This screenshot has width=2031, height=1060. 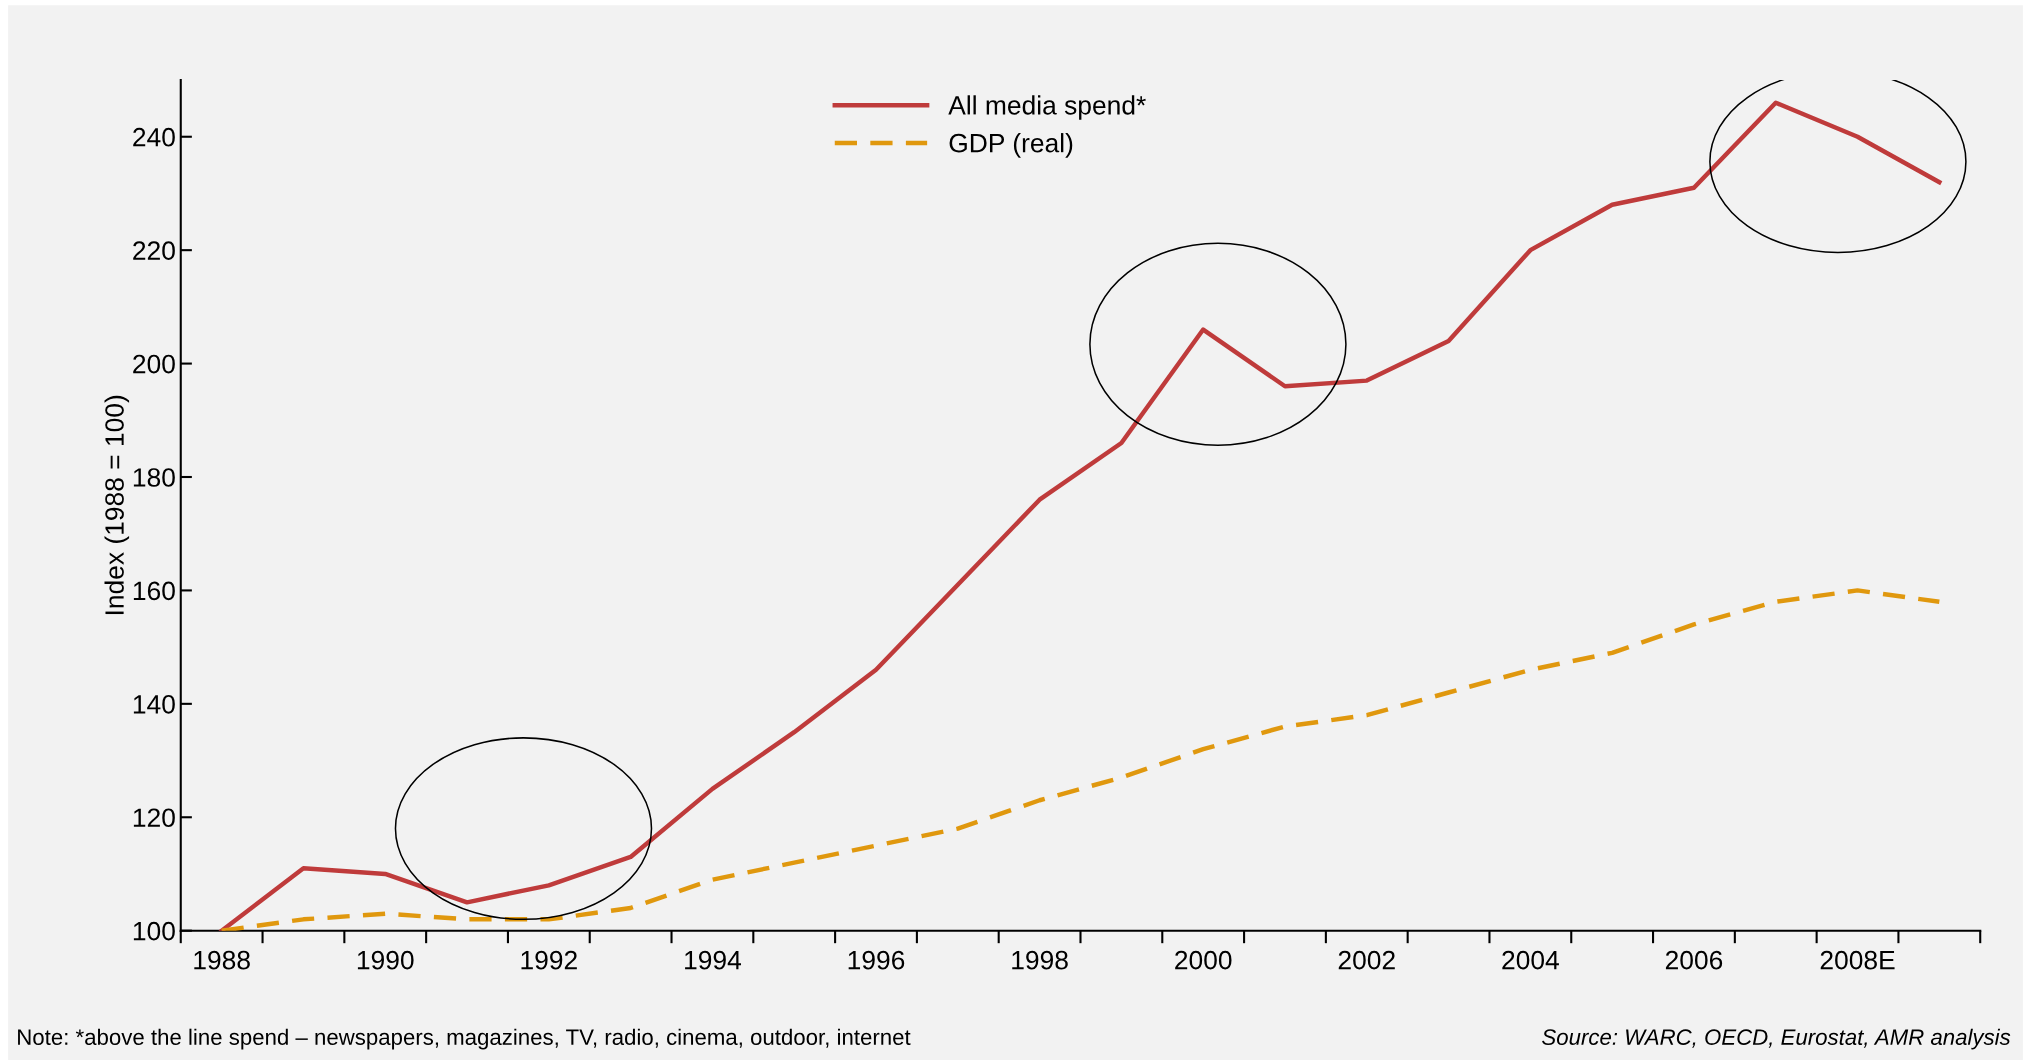 What do you see at coordinates (154, 250) in the screenshot?
I see `y-tick-label: 220` at bounding box center [154, 250].